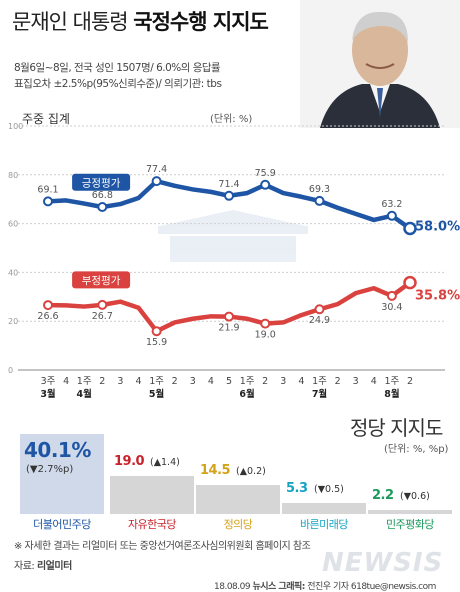 Image resolution: width=460 pixels, height=592 pixels. Describe the element at coordinates (319, 394) in the screenshot. I see `x-month-label: 7월` at that location.